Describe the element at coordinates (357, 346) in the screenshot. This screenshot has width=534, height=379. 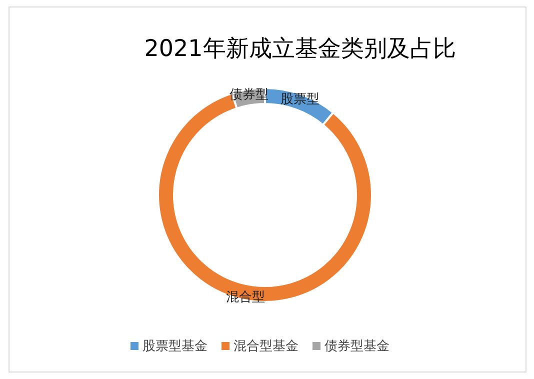
I see `legend-label: 债券型基金` at that location.